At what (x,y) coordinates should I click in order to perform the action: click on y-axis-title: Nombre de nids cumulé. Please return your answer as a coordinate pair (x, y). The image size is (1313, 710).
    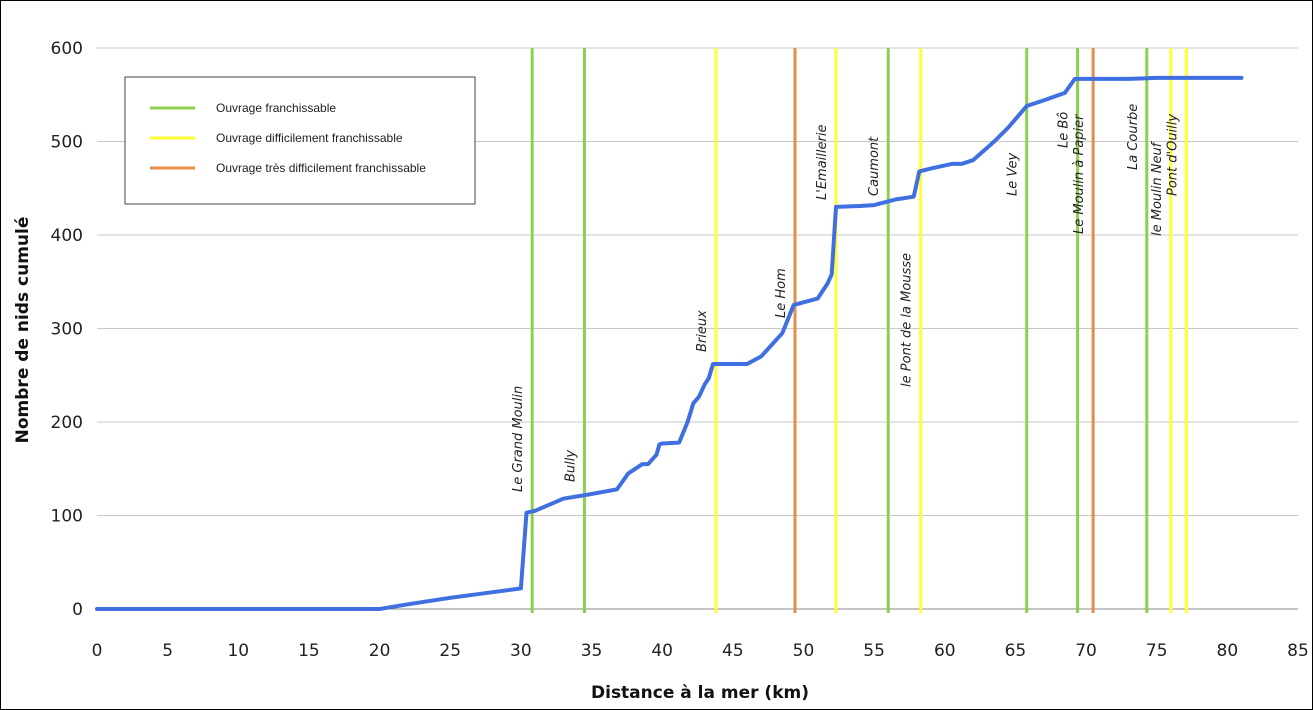
    Looking at the image, I should click on (23, 330).